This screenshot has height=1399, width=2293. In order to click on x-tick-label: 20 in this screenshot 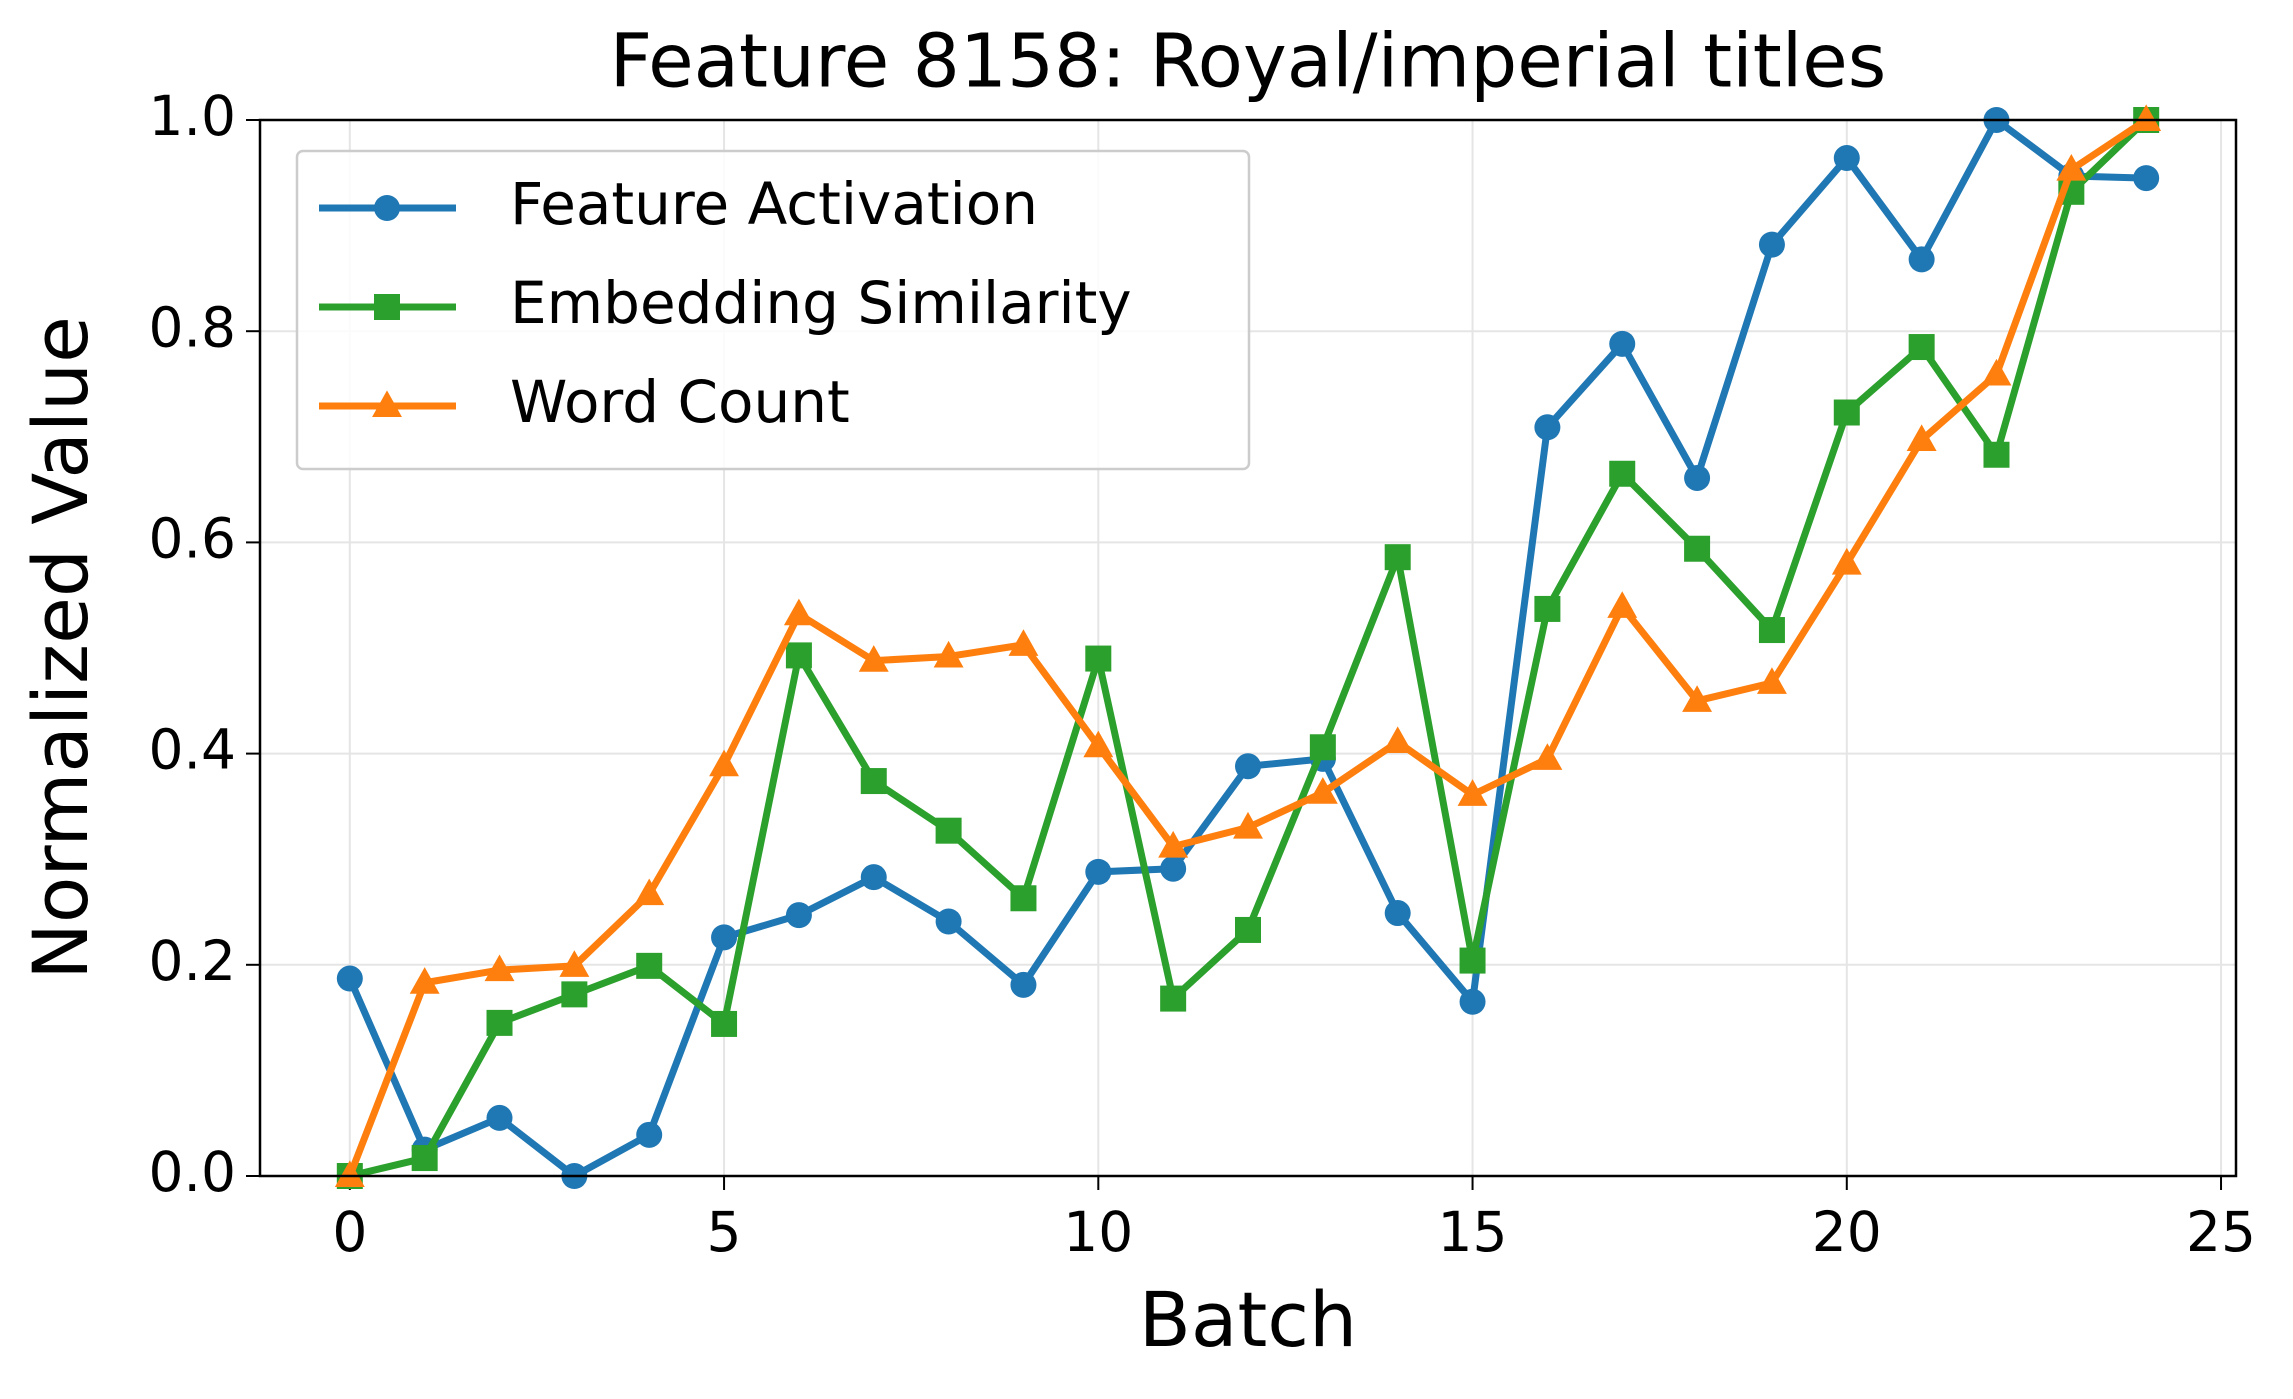, I will do `click(1847, 1232)`.